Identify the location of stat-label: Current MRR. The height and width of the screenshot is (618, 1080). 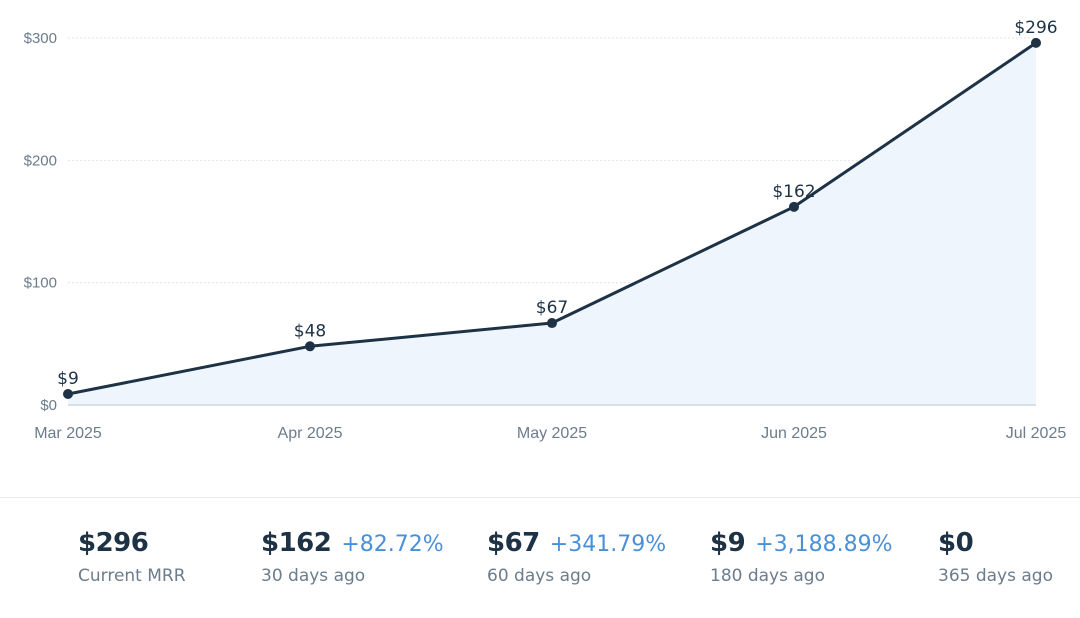
(132, 576).